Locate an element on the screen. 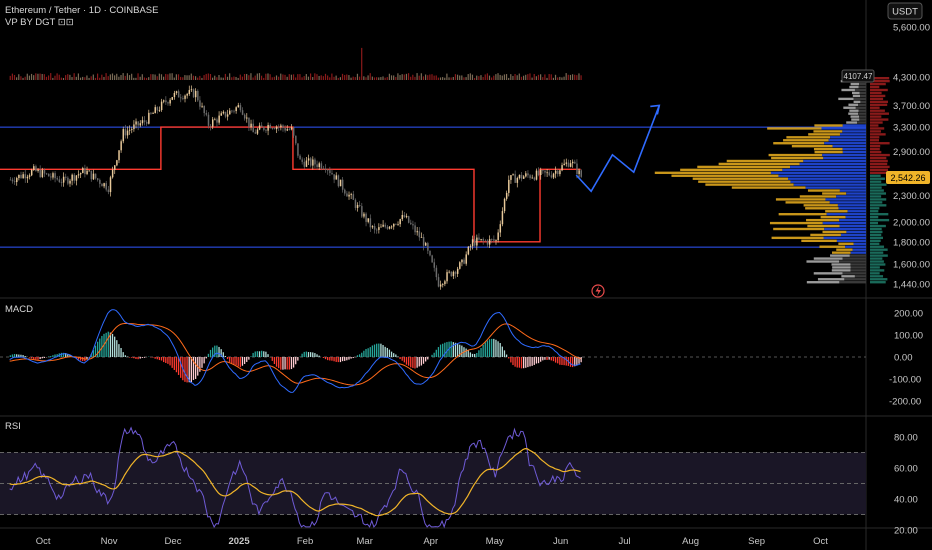  time-axis-label: Jul is located at coordinates (624, 541).